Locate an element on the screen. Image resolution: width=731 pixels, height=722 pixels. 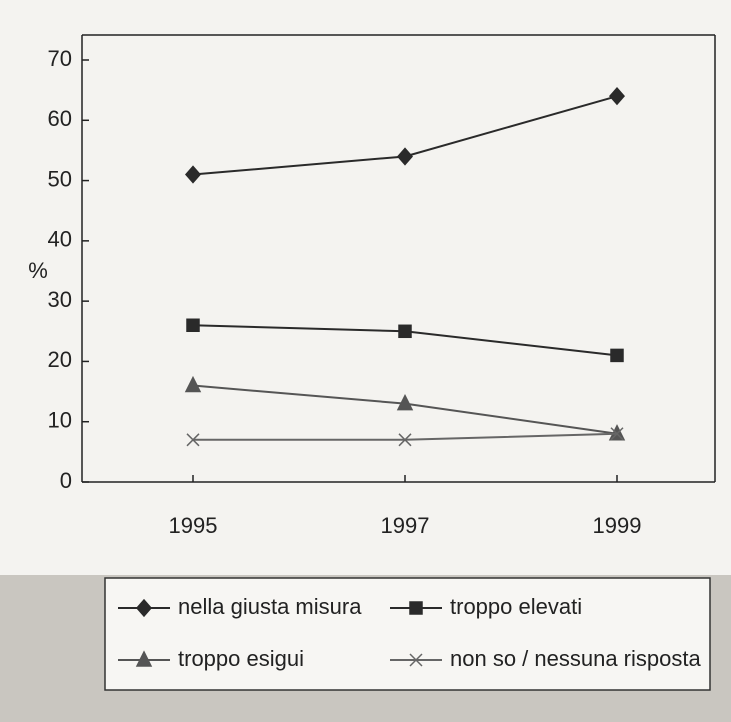
x-tick-label: 1997 is located at coordinates (405, 525).